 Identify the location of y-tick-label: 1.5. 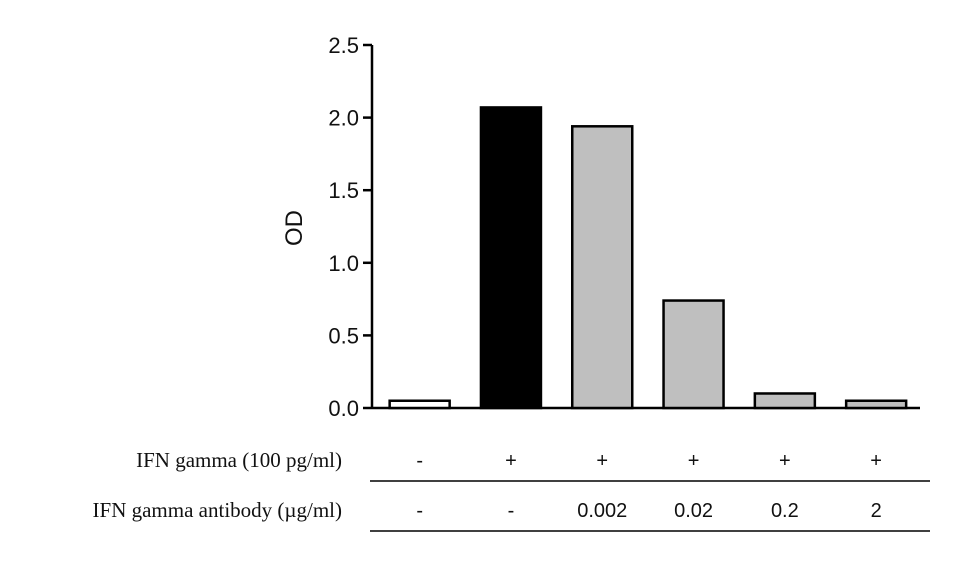
(343, 190).